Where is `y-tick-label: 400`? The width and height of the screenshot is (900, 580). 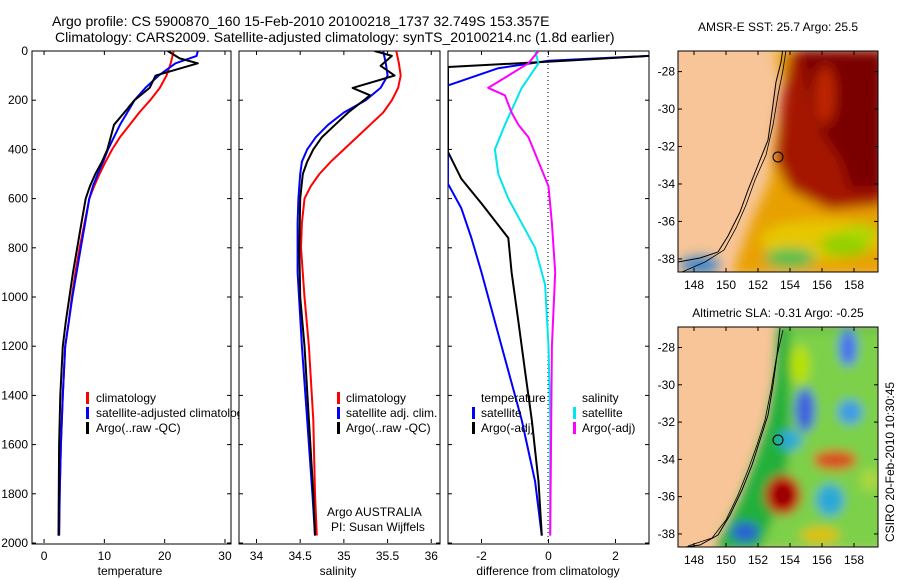
y-tick-label: 400 is located at coordinates (18, 149).